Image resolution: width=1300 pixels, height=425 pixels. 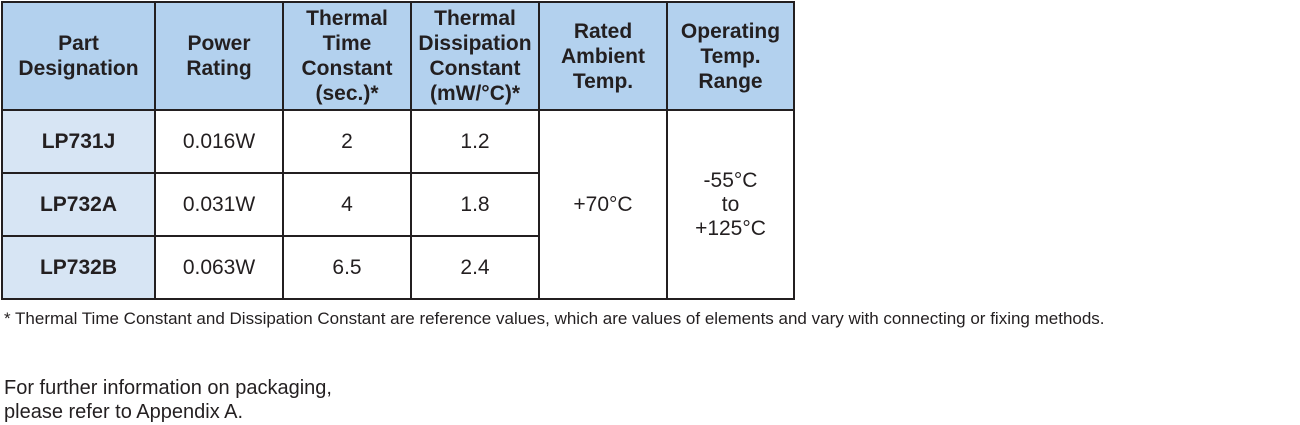 What do you see at coordinates (347, 56) in the screenshot?
I see `header-thermal-time-constant: Thermal Time Constant (sec.)*` at bounding box center [347, 56].